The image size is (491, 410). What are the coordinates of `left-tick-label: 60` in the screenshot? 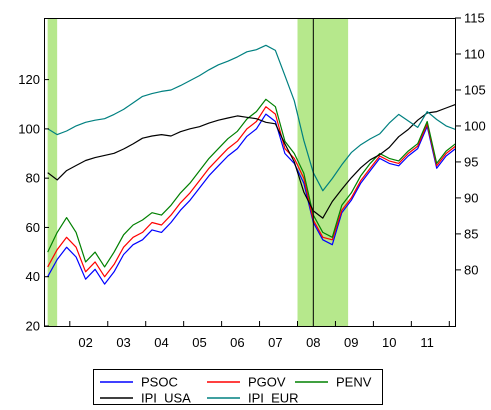 It's located at (33, 227).